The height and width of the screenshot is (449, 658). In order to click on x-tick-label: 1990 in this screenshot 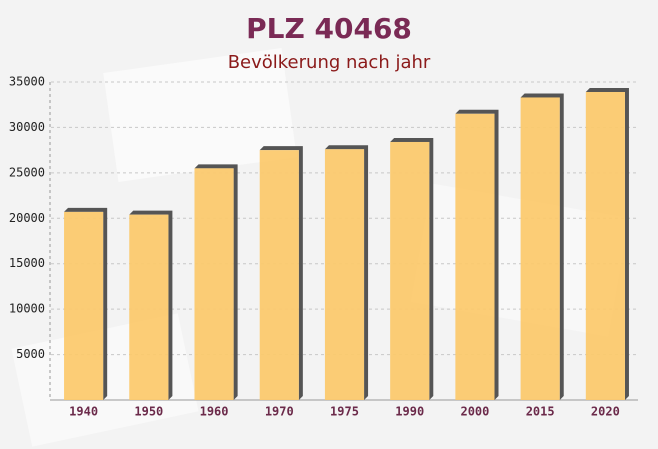, I will do `click(409, 412)`.